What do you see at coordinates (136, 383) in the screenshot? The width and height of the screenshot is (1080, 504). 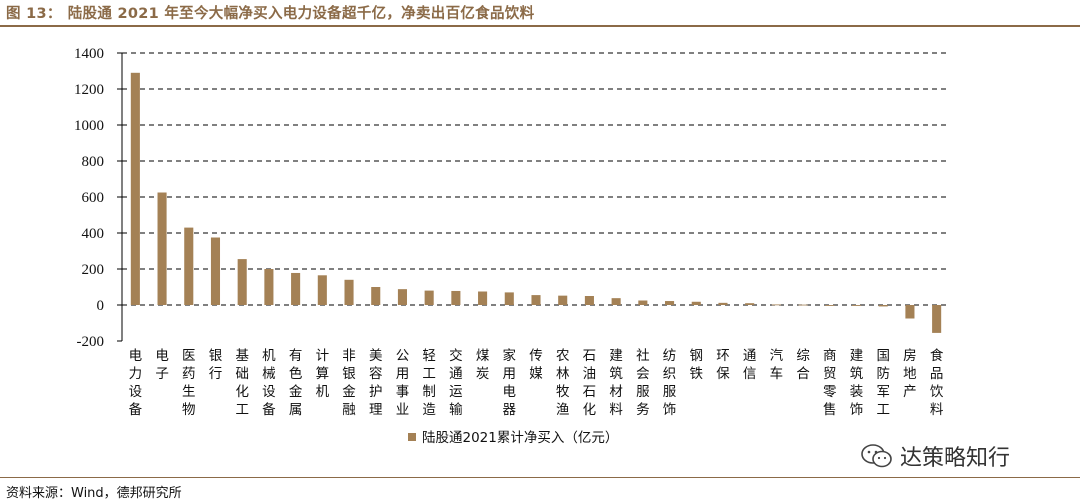 I see `x-category-label: 电力设备` at bounding box center [136, 383].